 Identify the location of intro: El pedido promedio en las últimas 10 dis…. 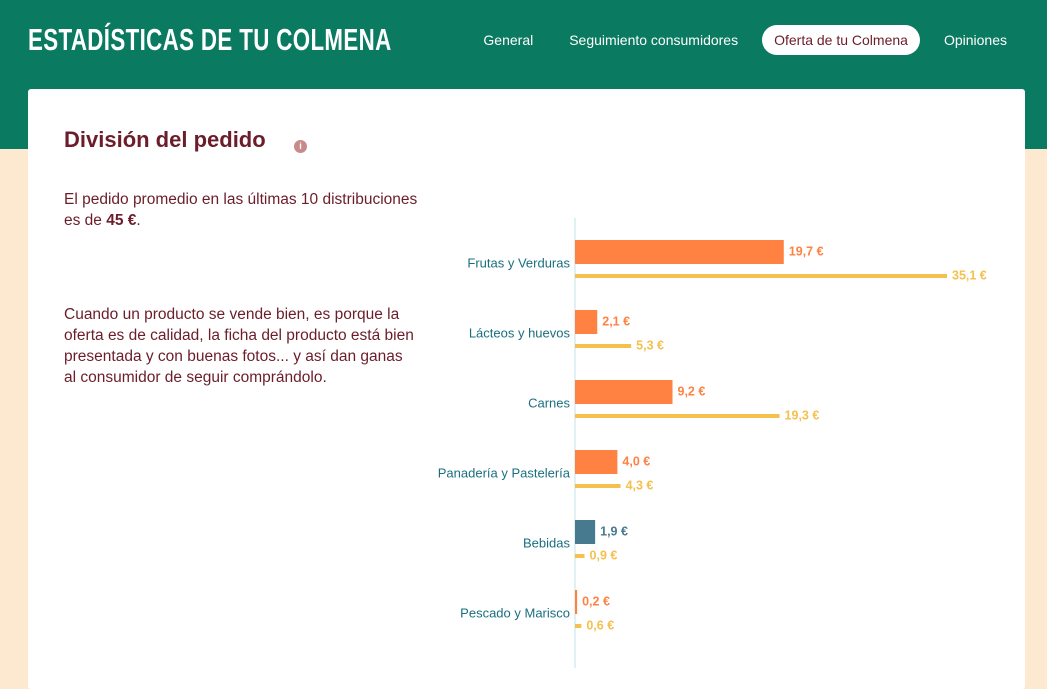
(241, 210).